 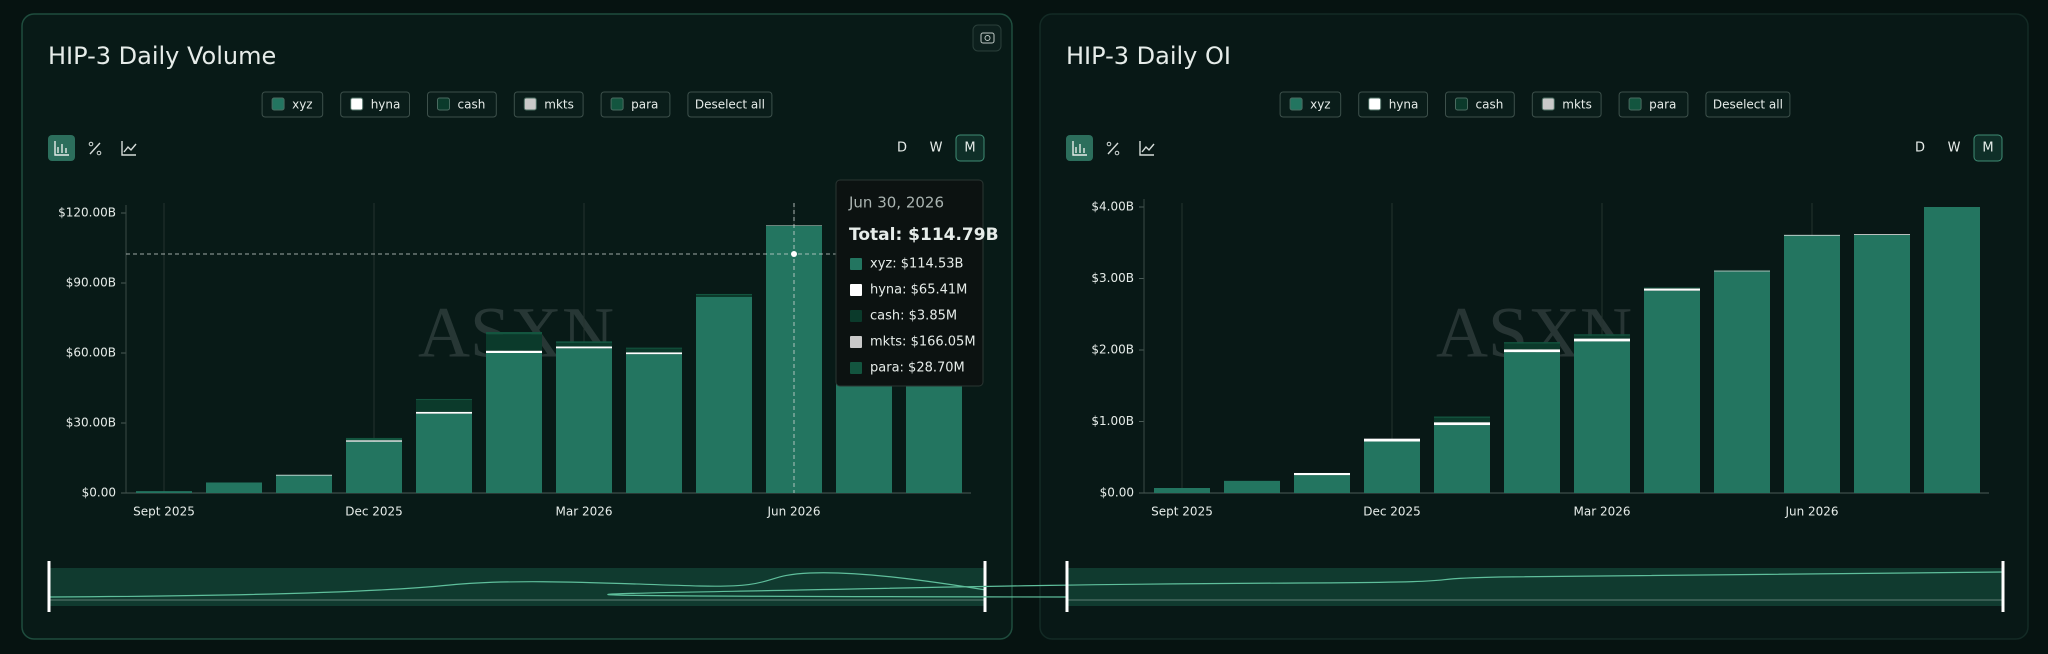 What do you see at coordinates (1112, 207) in the screenshot?
I see `y-tick-label: $4.00B` at bounding box center [1112, 207].